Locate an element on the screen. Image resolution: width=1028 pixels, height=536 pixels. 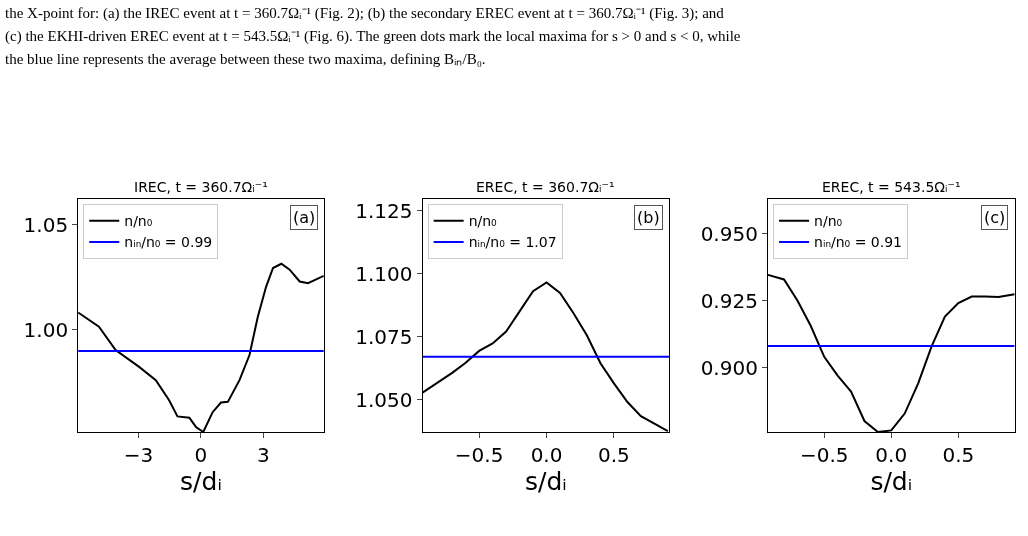
chart-title: EREC, t = 543.5Ωᵢ⁻¹ is located at coordinates (891, 187).